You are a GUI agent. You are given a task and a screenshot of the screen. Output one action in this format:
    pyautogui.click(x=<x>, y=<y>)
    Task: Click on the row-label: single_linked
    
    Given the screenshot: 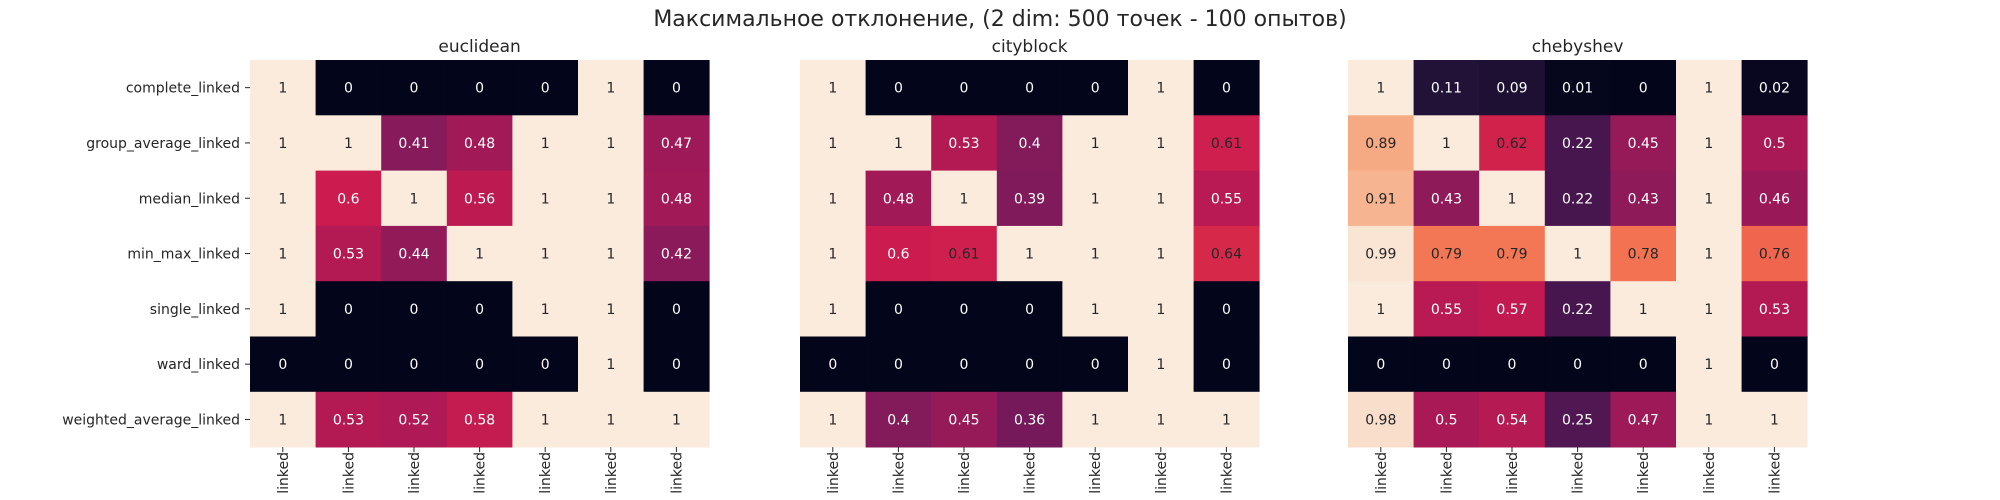 What is the action you would take?
    pyautogui.click(x=195, y=310)
    